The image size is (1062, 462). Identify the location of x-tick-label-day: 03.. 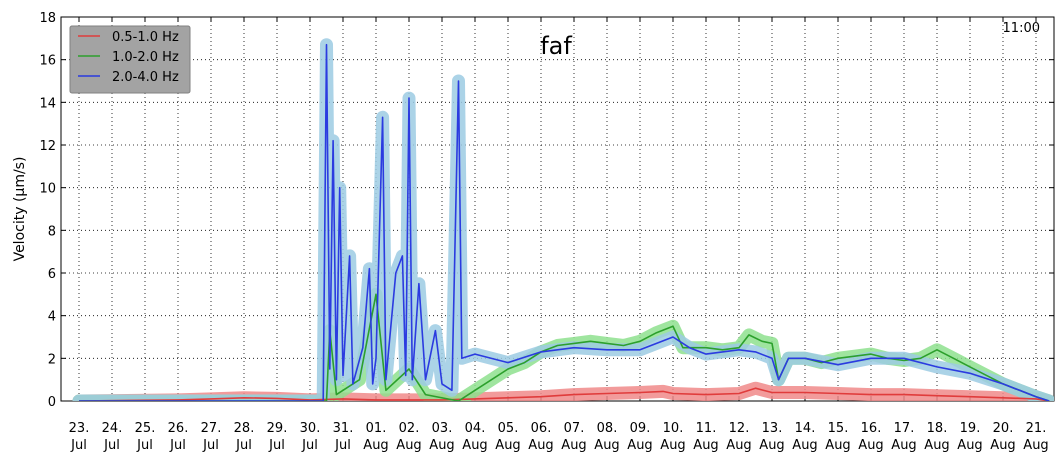
(442, 428).